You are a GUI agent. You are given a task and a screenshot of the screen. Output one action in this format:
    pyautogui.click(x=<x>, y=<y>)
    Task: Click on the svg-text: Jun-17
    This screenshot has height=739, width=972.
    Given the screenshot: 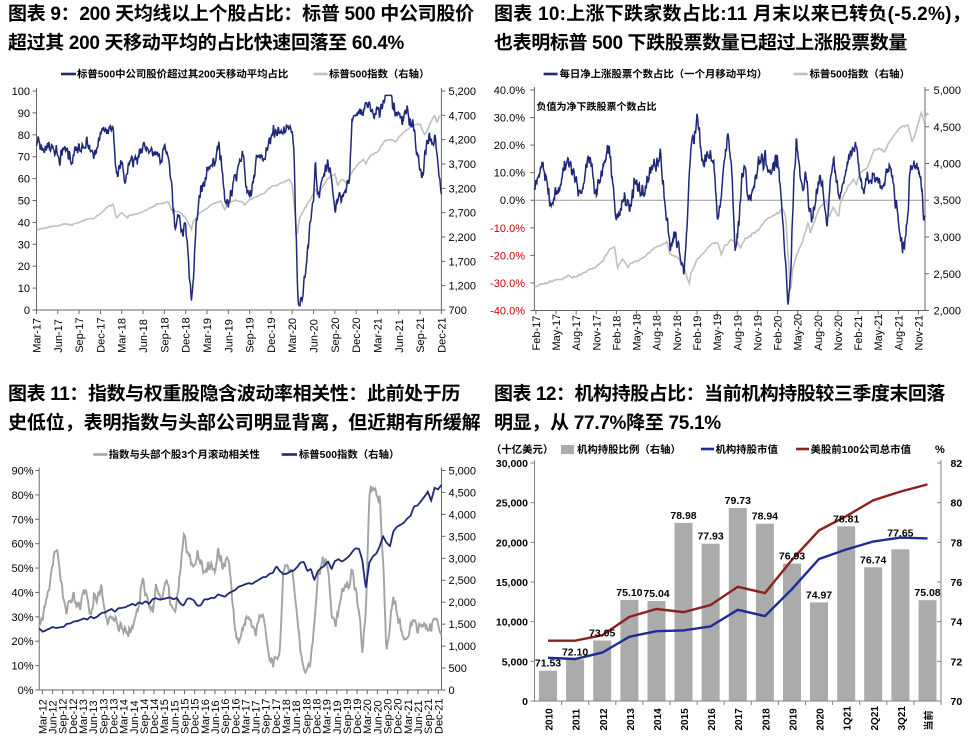 What is the action you would take?
    pyautogui.click(x=59, y=336)
    